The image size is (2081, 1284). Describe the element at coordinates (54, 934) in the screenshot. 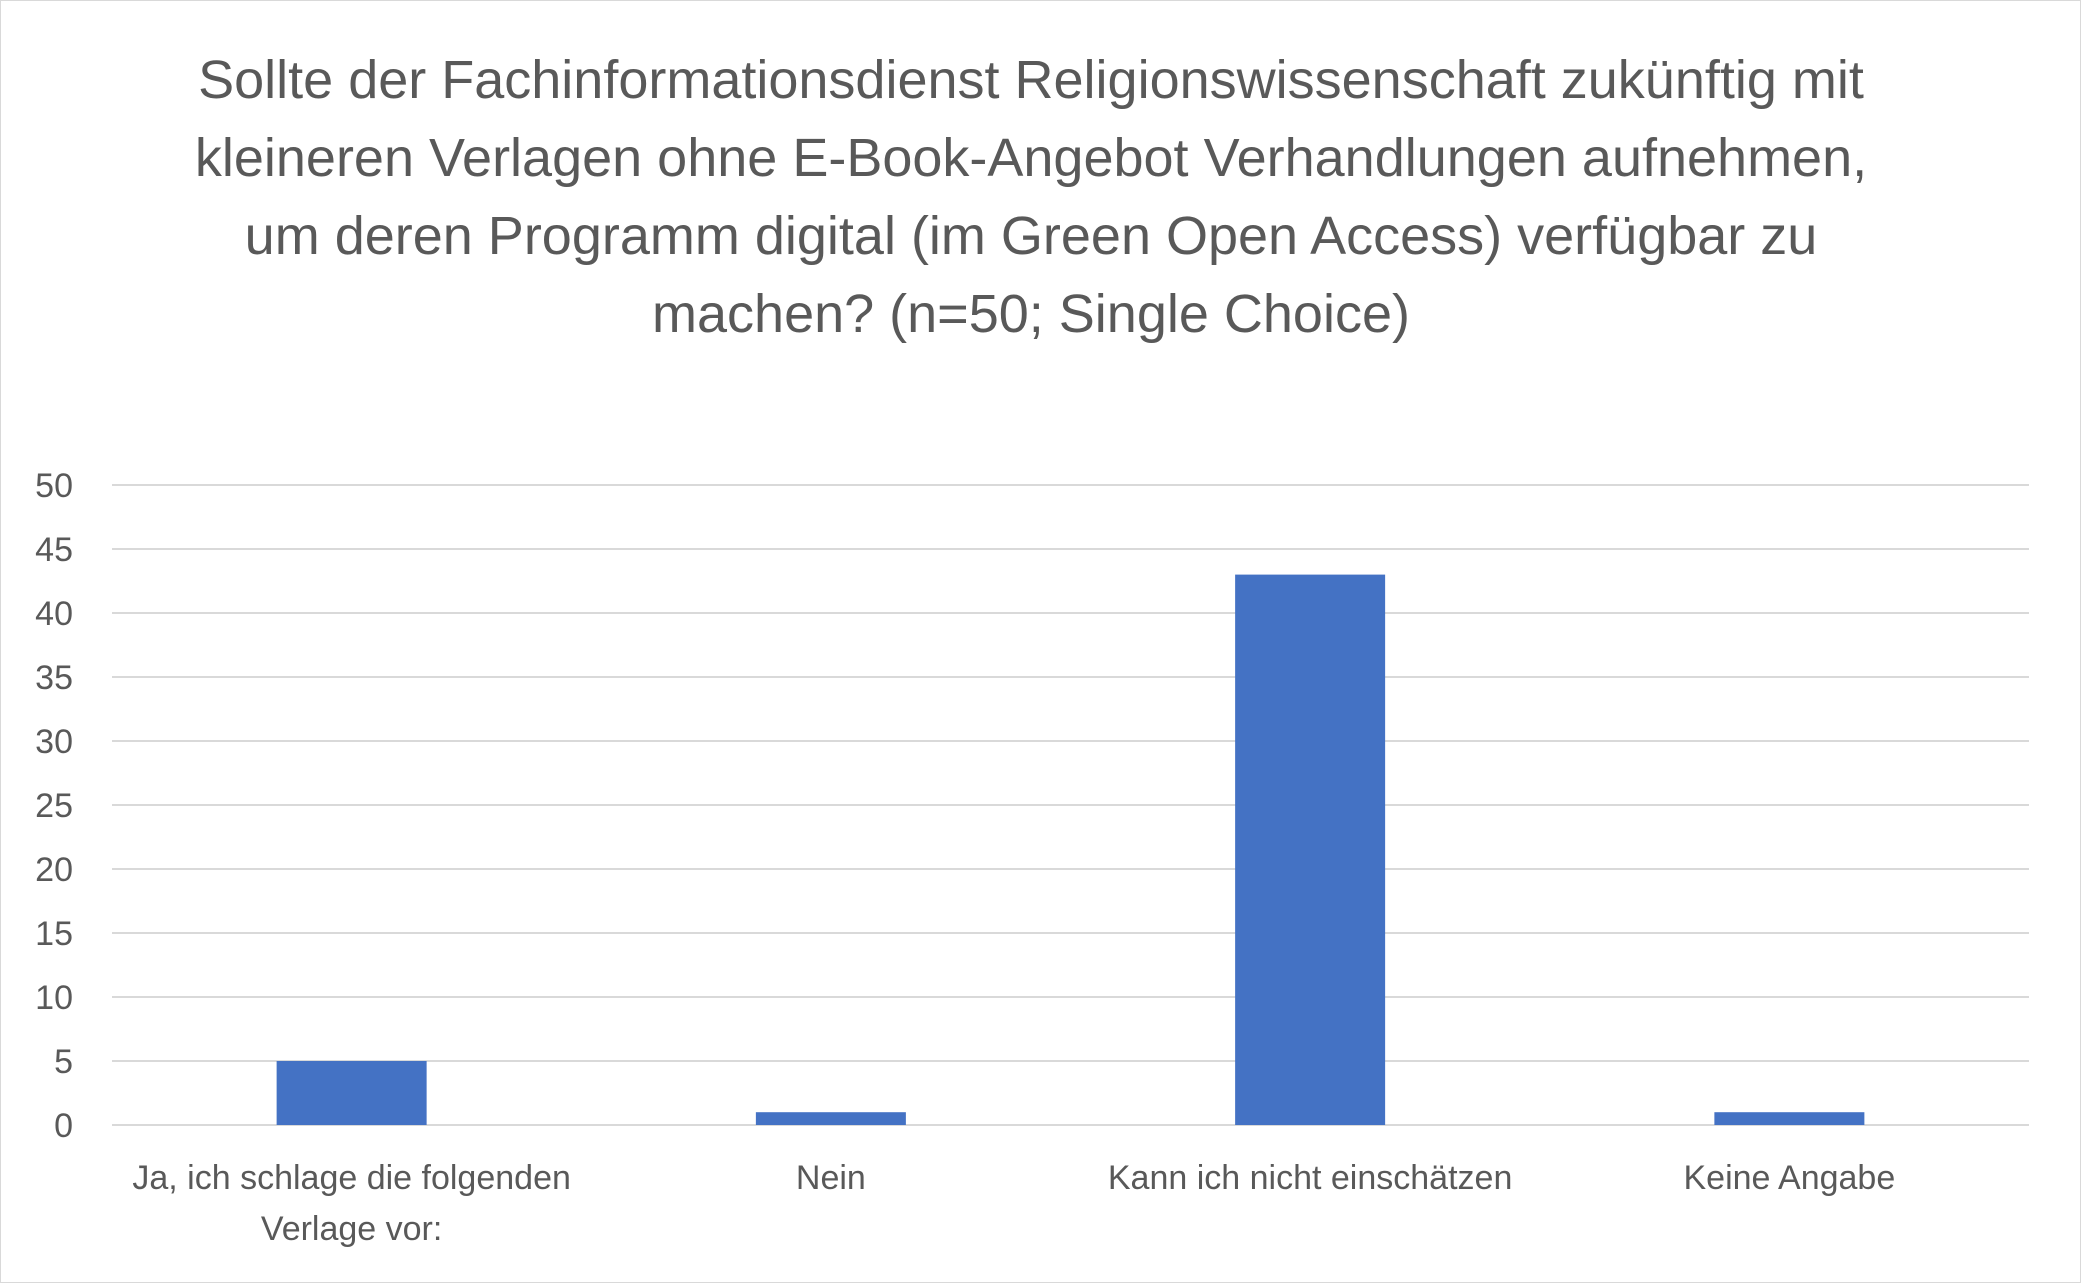

I see `y-tick-label: 15` at that location.